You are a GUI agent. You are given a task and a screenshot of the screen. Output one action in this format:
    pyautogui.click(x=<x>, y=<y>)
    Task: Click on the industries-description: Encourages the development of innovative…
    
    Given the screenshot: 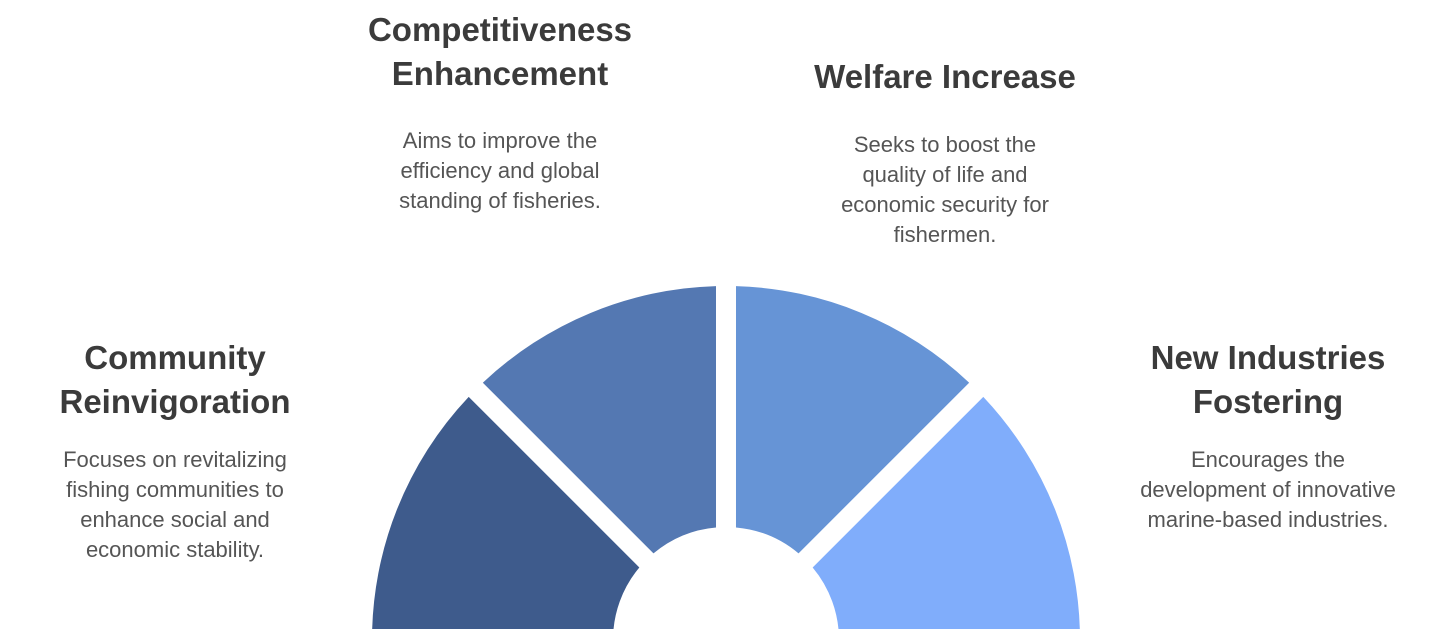 What is the action you would take?
    pyautogui.click(x=1268, y=489)
    